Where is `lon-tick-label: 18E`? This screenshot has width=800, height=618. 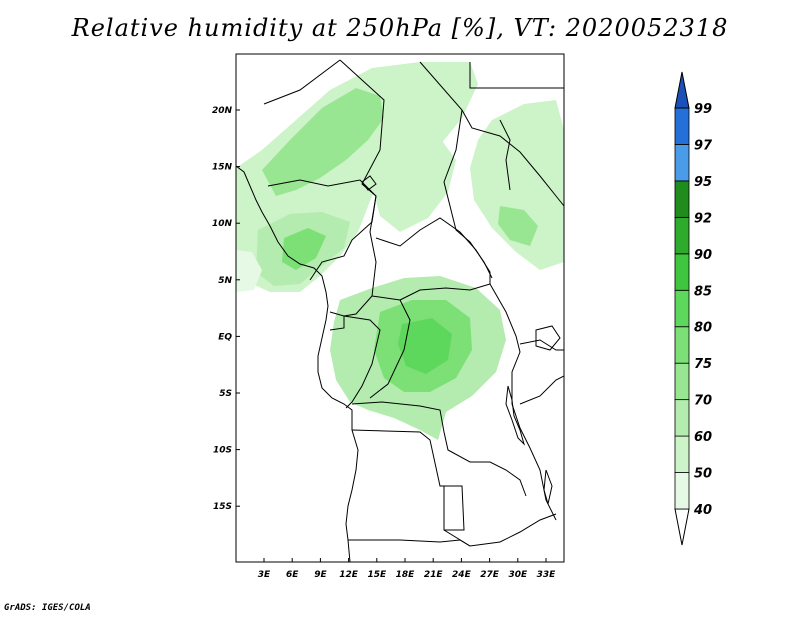
lon-tick-label: 18E is located at coordinates (406, 575).